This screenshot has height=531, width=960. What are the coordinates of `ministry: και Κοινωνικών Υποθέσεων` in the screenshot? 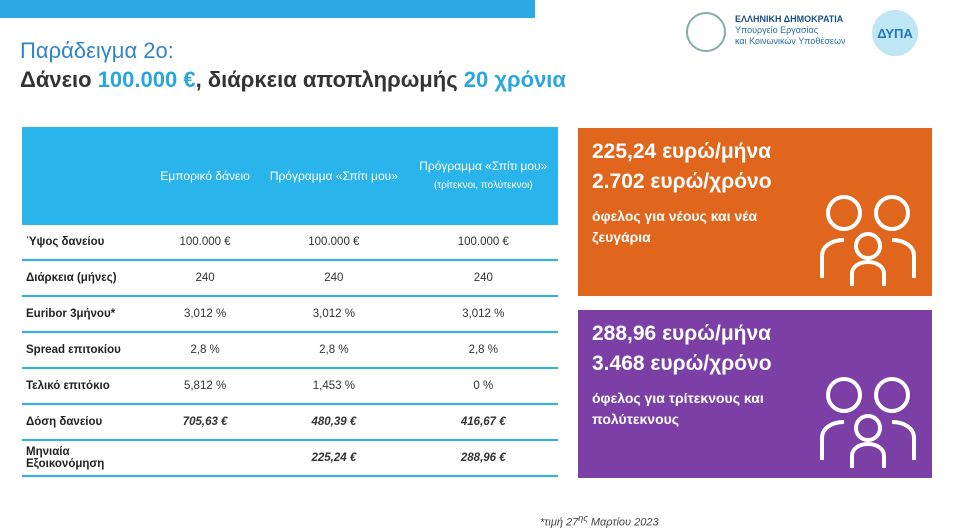 It's located at (790, 41).